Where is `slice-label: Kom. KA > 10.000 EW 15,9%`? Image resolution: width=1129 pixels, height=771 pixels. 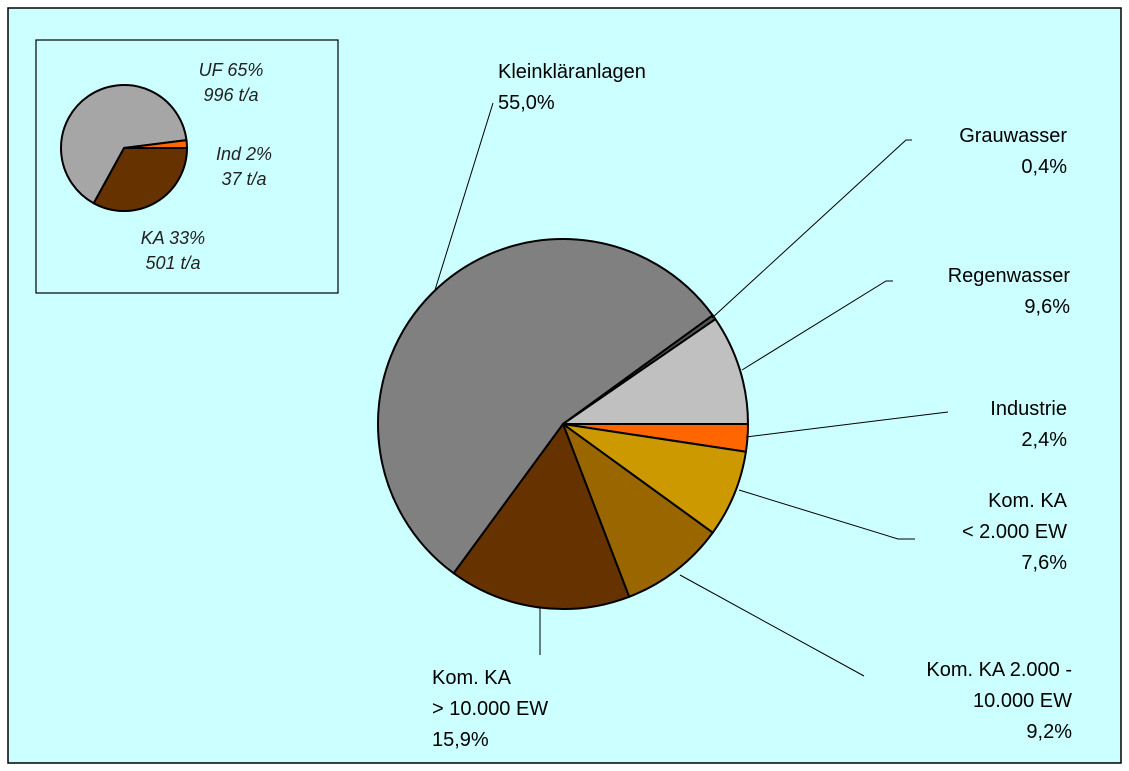 slice-label: Kom. KA > 10.000 EW 15,9% is located at coordinates (490, 709).